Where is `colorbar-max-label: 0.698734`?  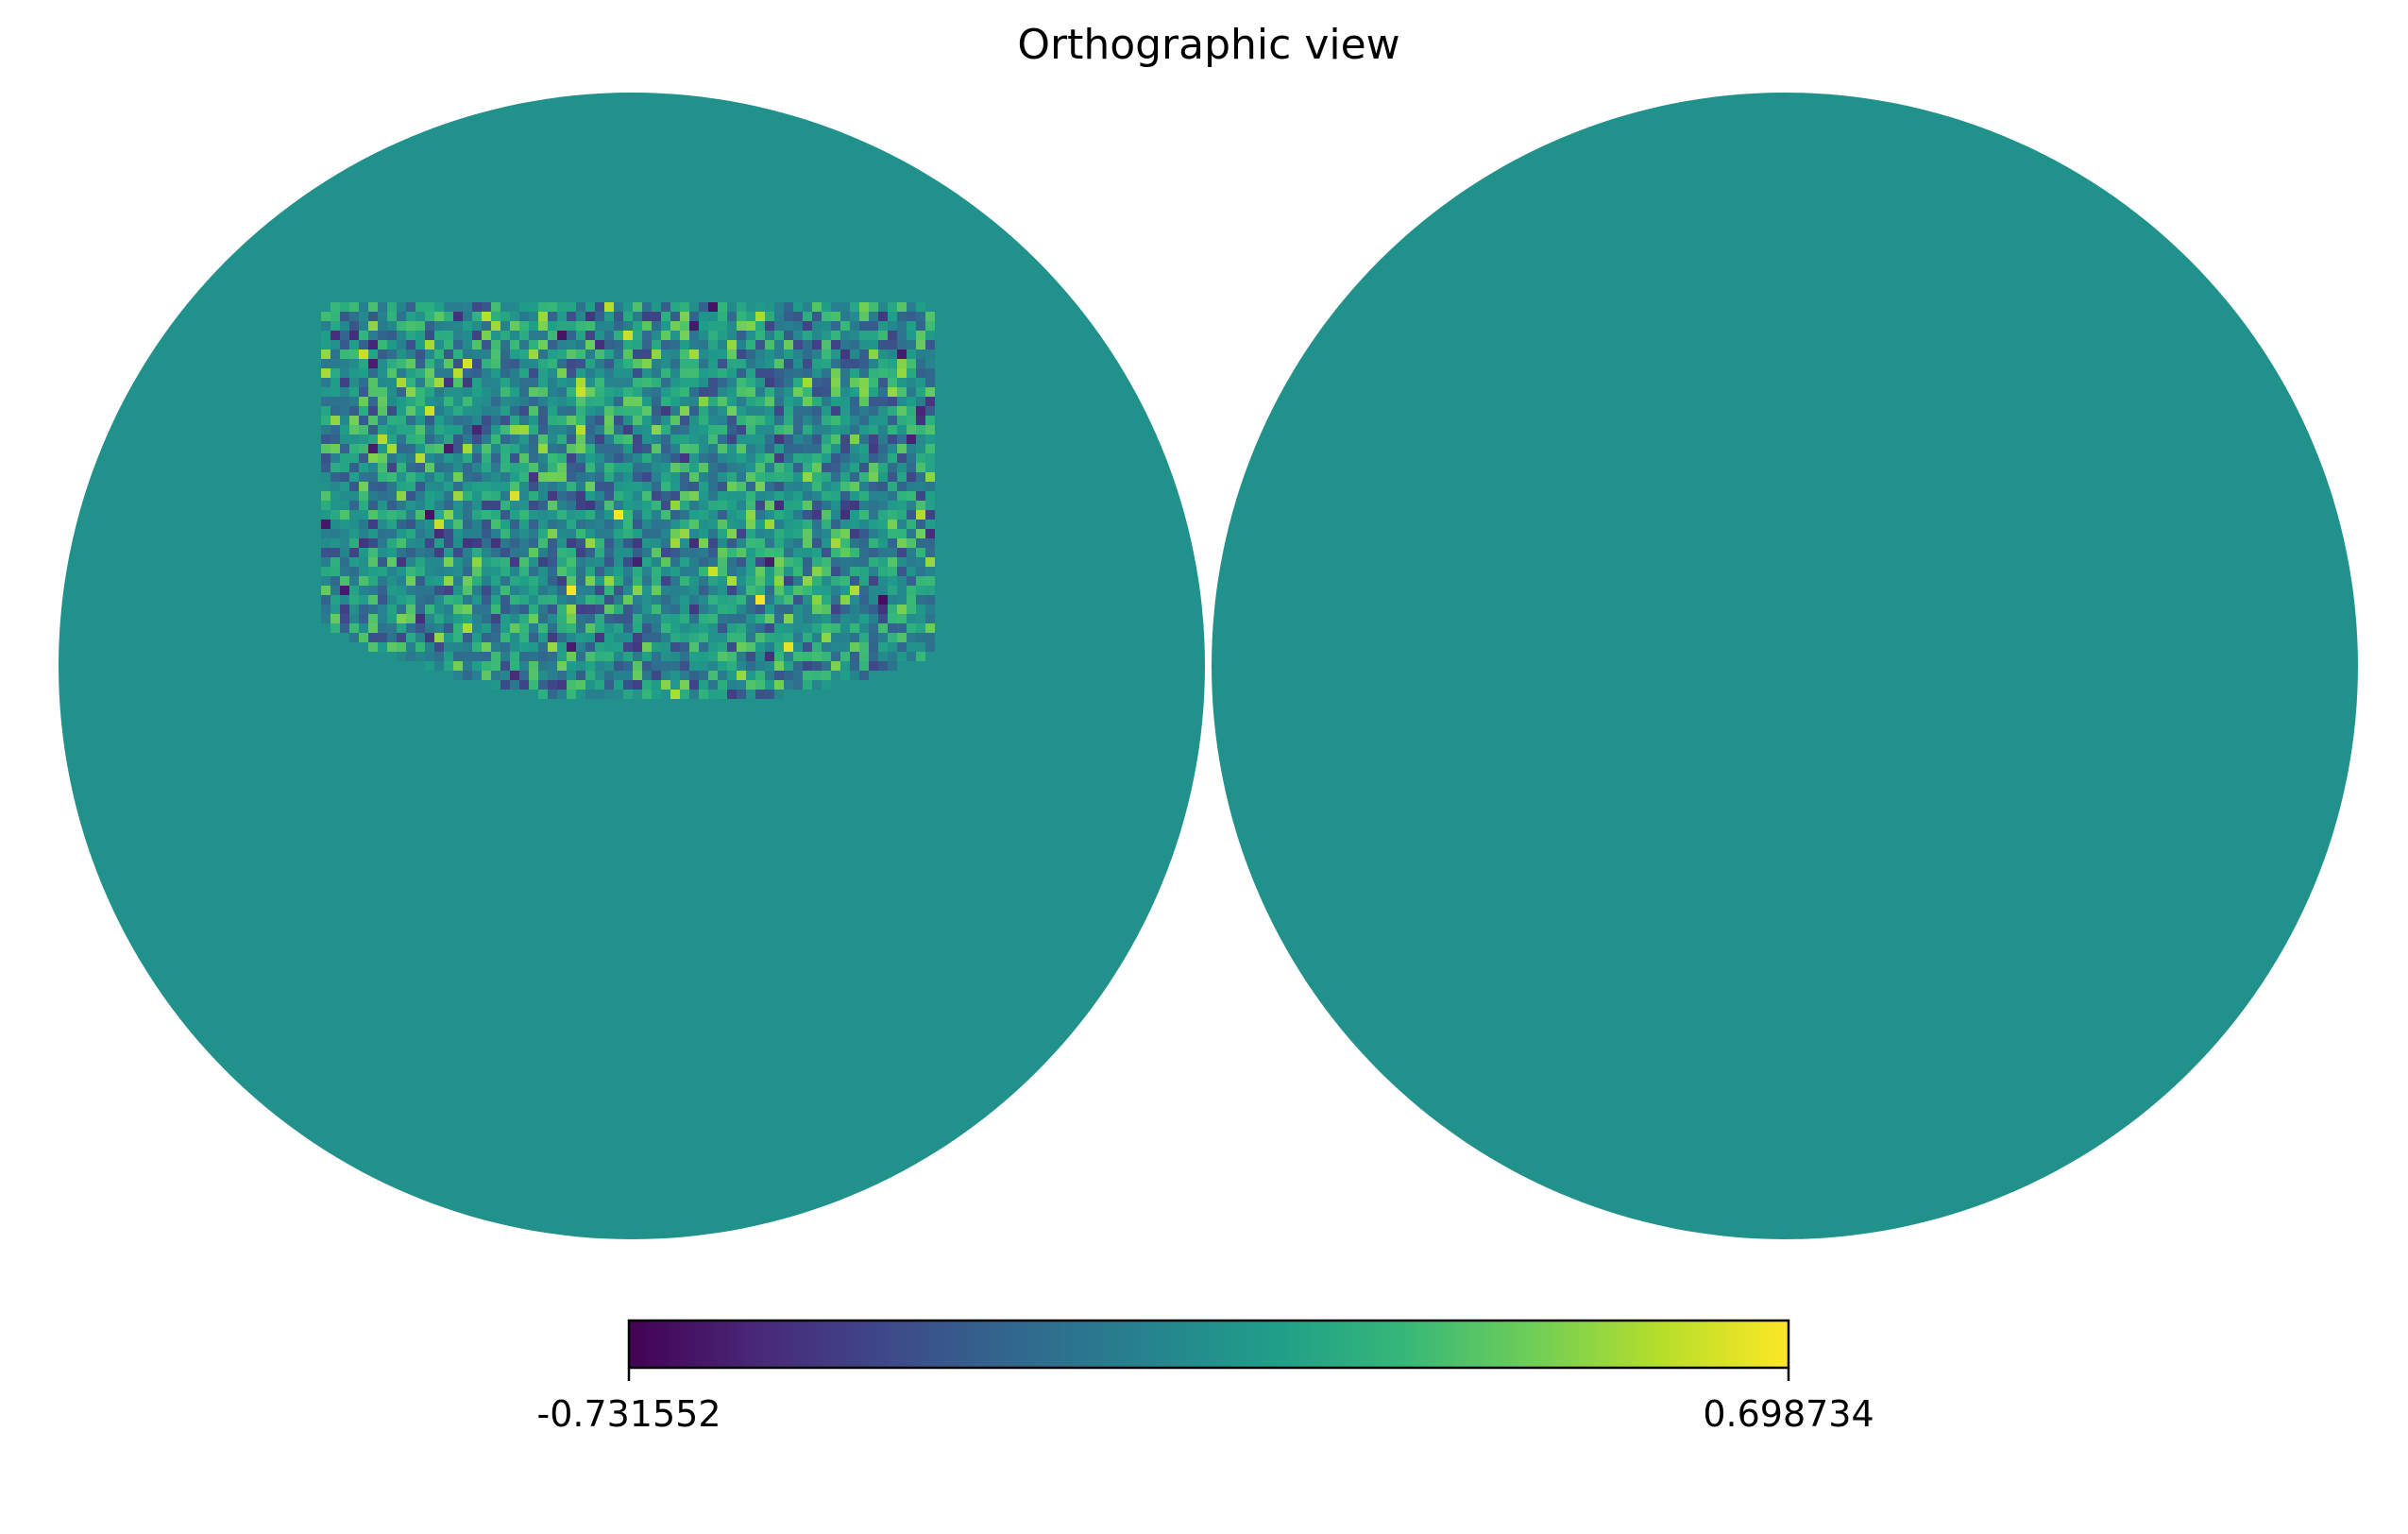 colorbar-max-label: 0.698734 is located at coordinates (1788, 1414).